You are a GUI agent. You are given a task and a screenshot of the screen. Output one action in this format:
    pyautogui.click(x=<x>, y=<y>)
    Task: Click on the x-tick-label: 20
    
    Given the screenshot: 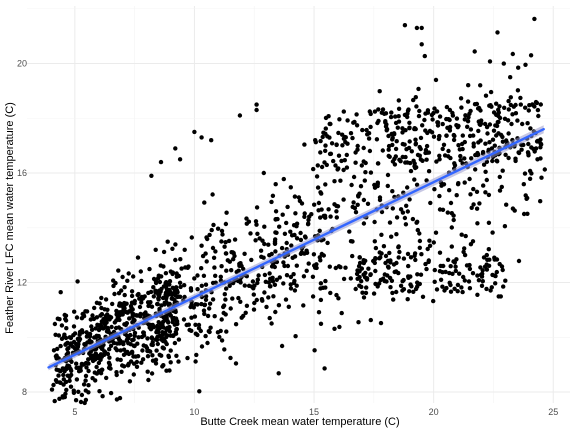 What is the action you would take?
    pyautogui.click(x=434, y=412)
    